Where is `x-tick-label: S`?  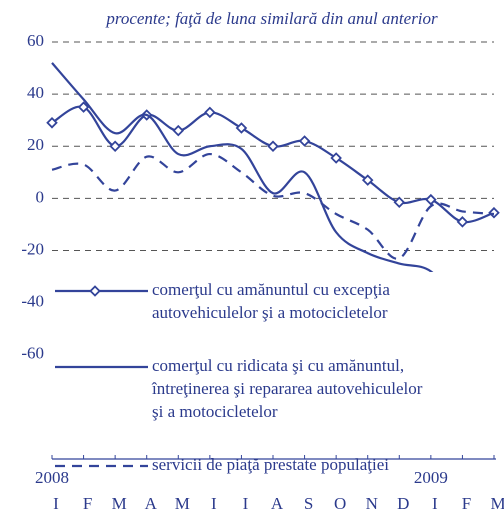 x-tick-label: S is located at coordinates (308, 503).